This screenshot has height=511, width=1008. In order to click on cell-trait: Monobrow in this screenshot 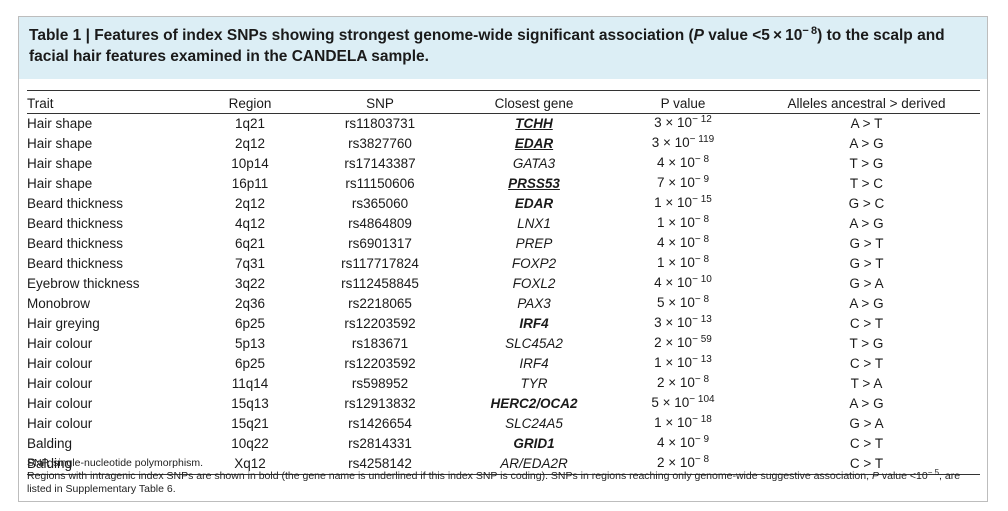, I will do `click(59, 303)`.